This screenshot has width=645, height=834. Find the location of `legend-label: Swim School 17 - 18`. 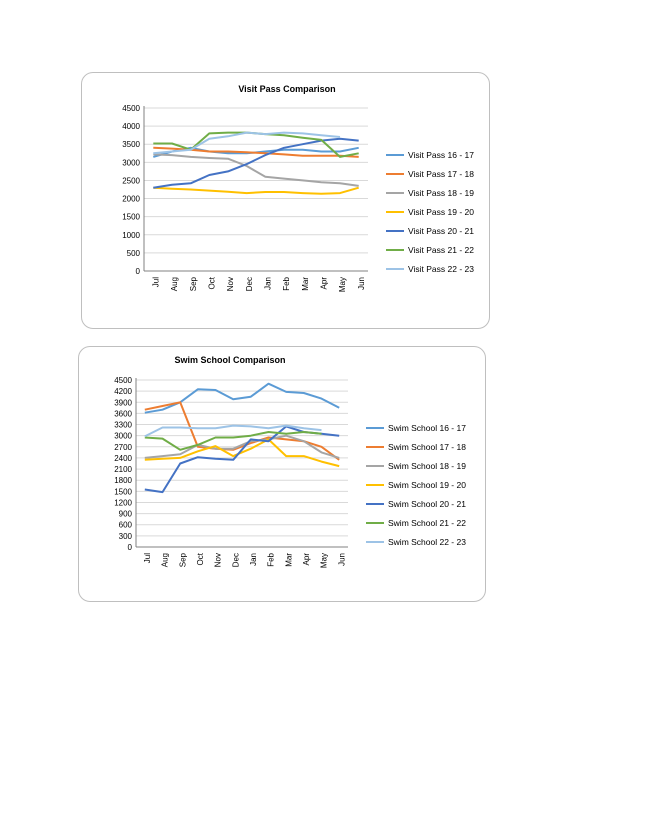

legend-label: Swim School 17 - 18 is located at coordinates (427, 447).